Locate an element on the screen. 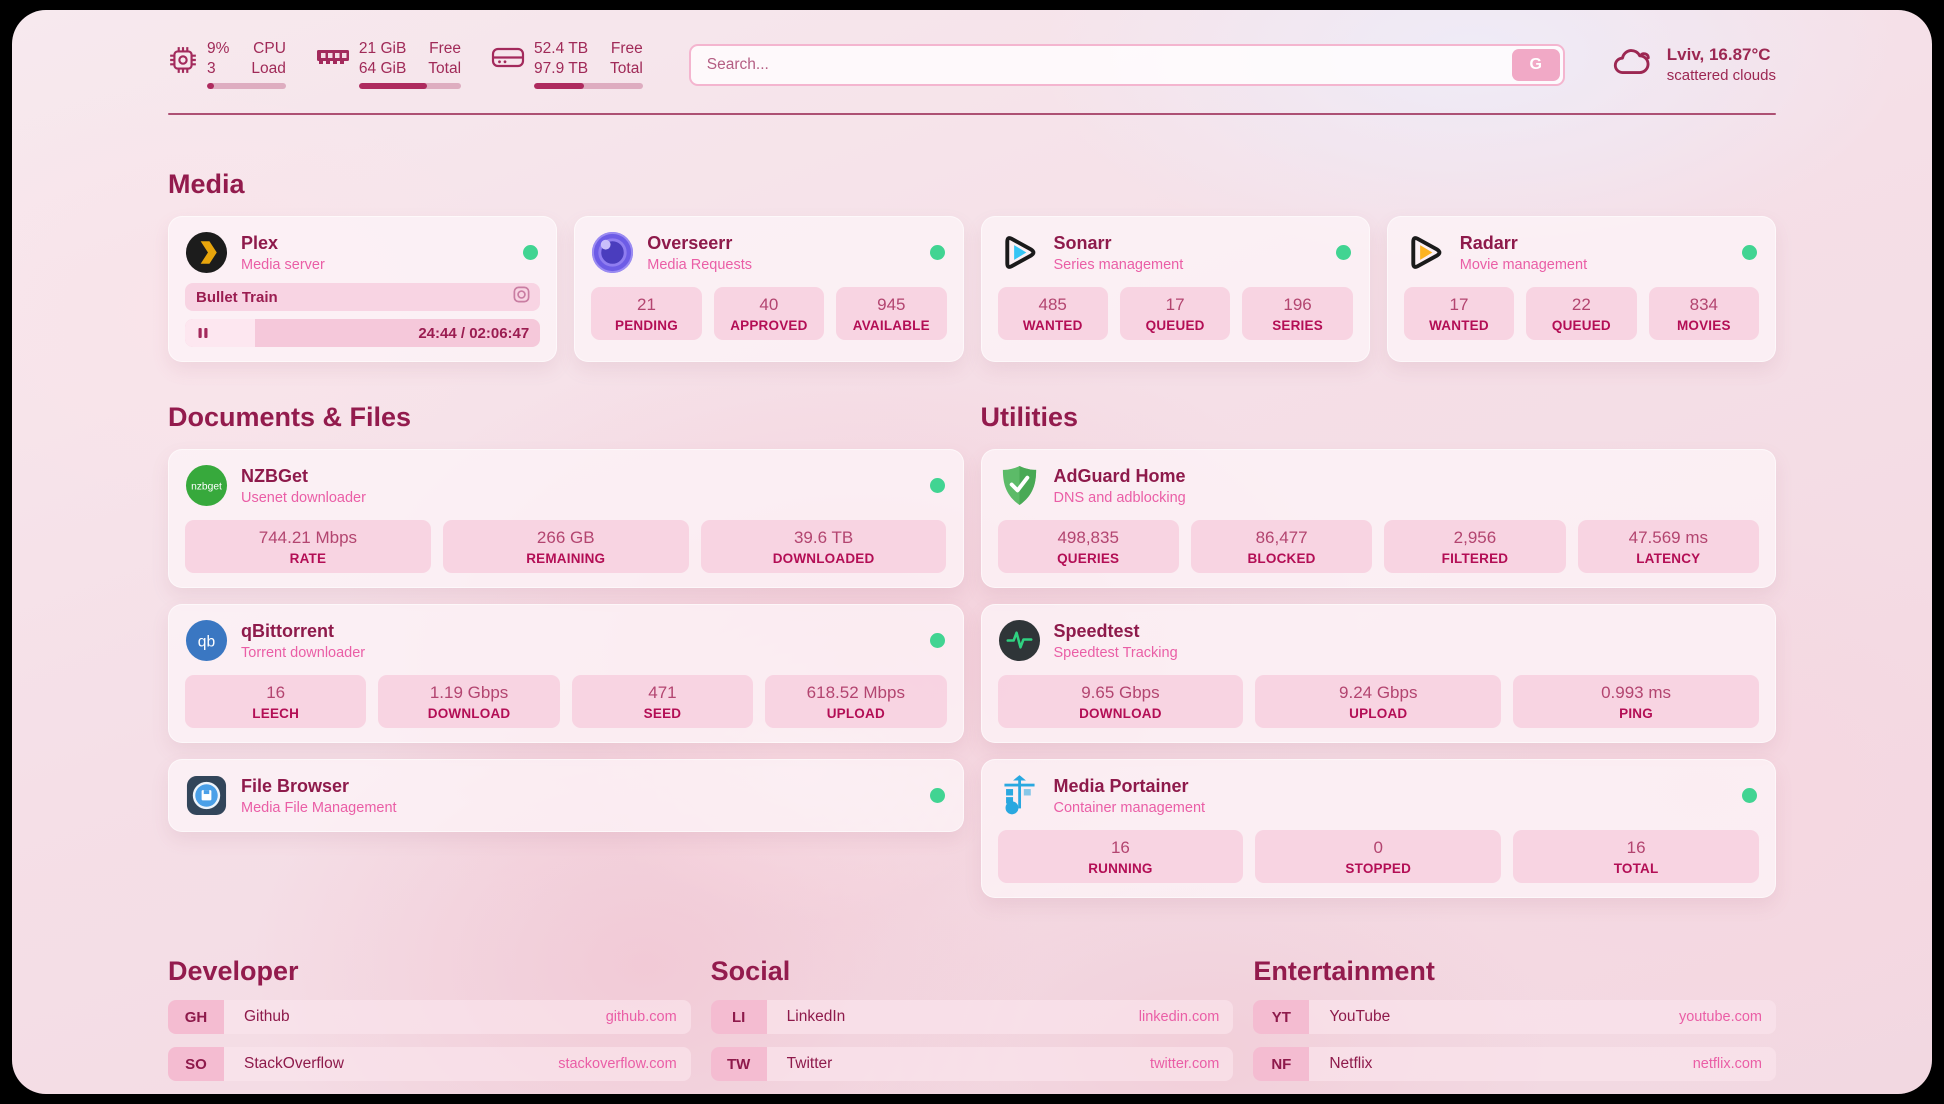  bookmark-name: LinkedIn is located at coordinates (816, 1016).